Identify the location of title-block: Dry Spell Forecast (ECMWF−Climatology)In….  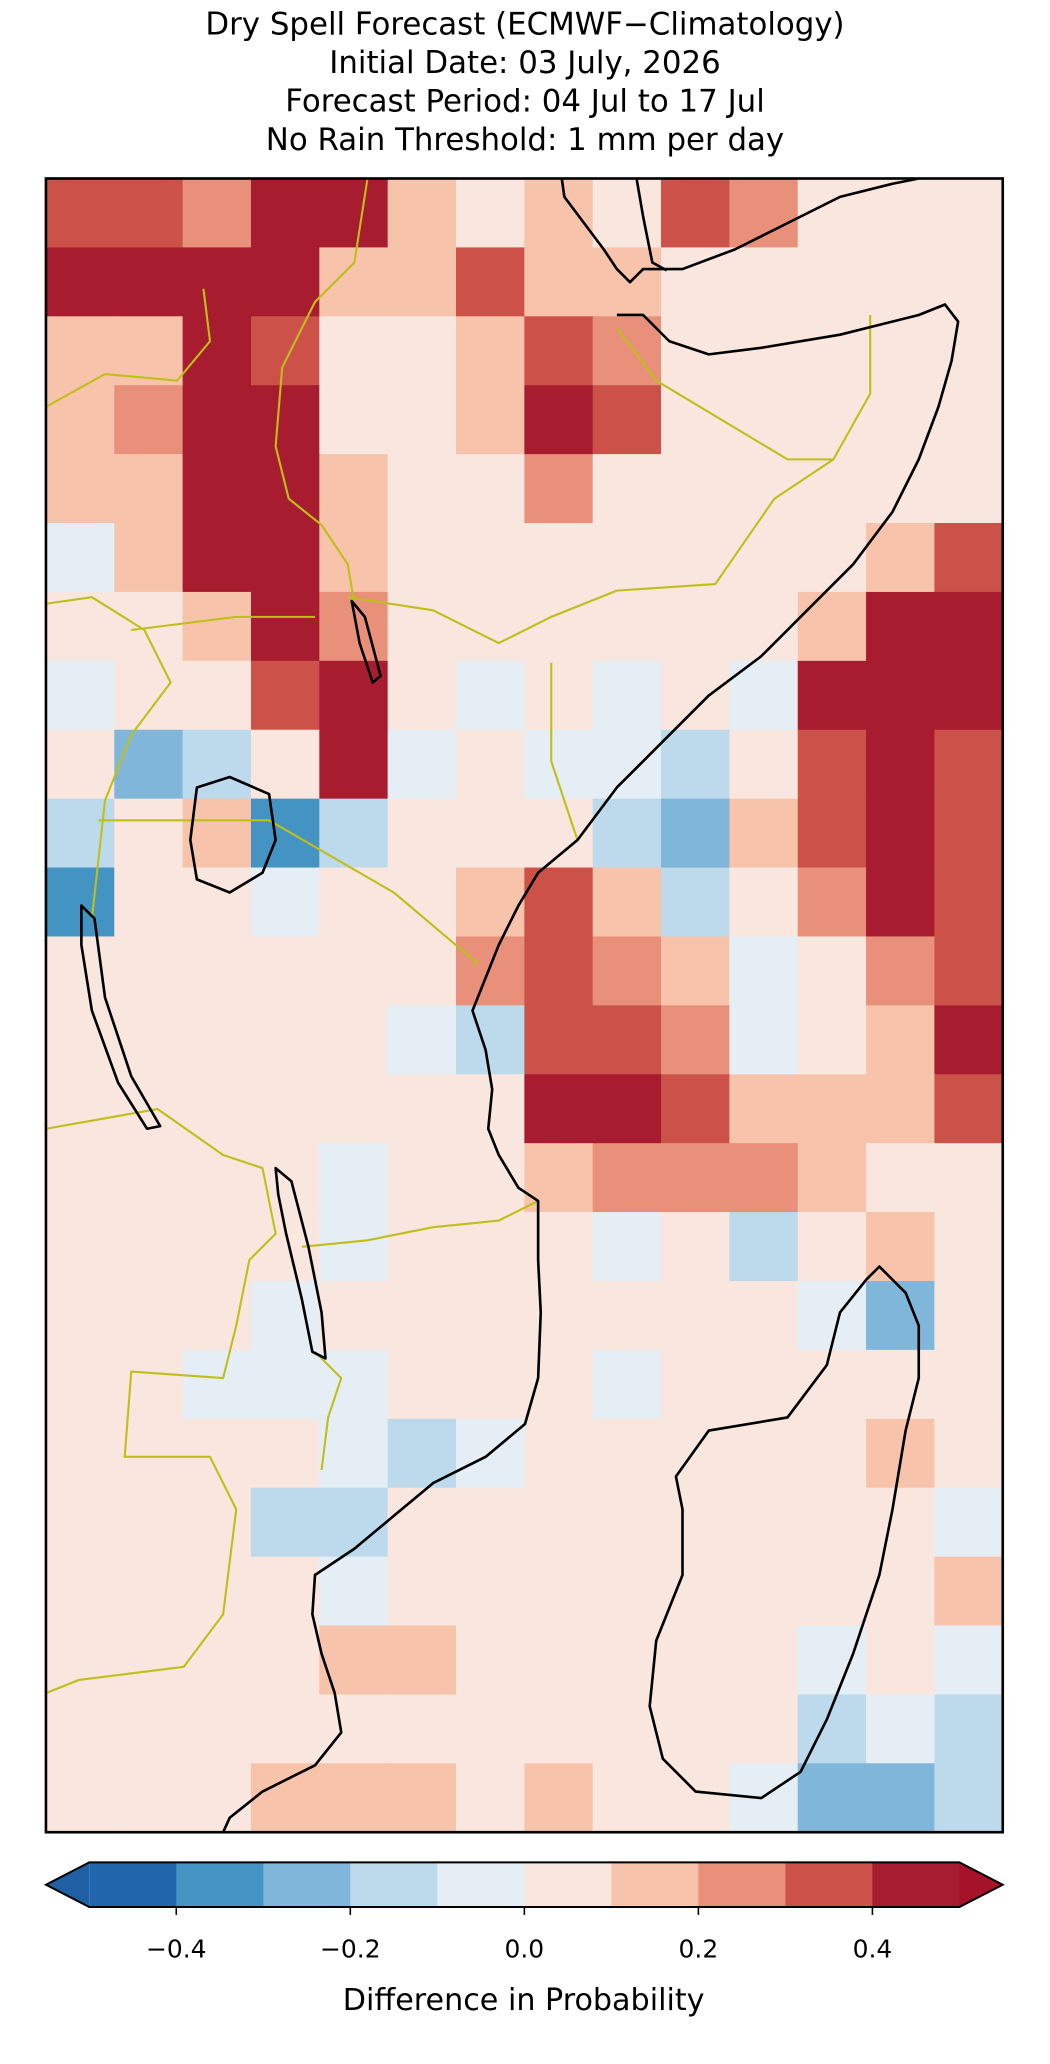
(524, 82).